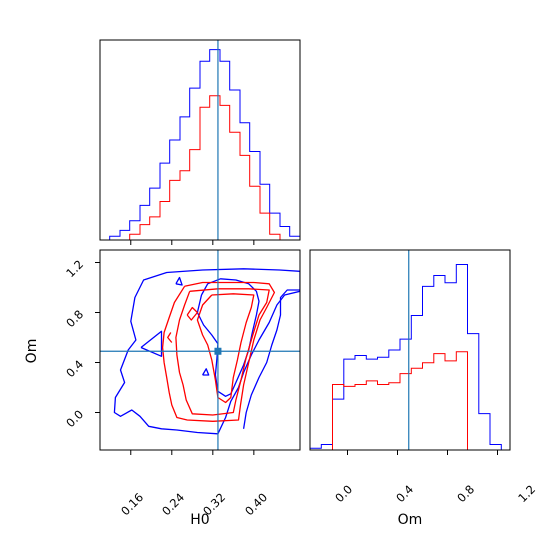 The height and width of the screenshot is (550, 550). What do you see at coordinates (404, 493) in the screenshot?
I see `x-tick-label-om-2: 0.4` at bounding box center [404, 493].